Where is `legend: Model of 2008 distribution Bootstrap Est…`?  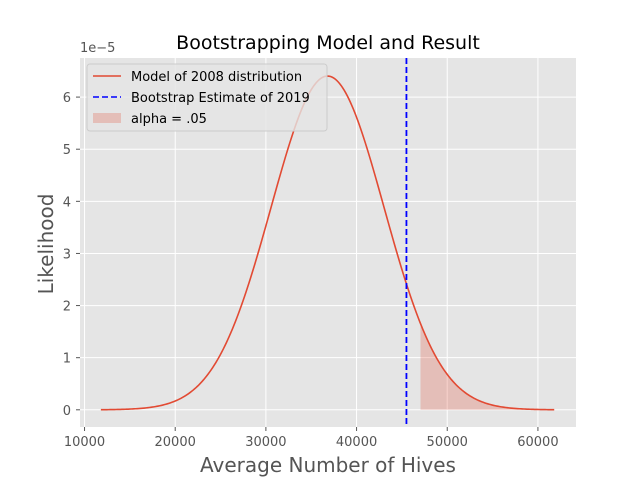 legend: Model of 2008 distribution Bootstrap Est… is located at coordinates (207, 97).